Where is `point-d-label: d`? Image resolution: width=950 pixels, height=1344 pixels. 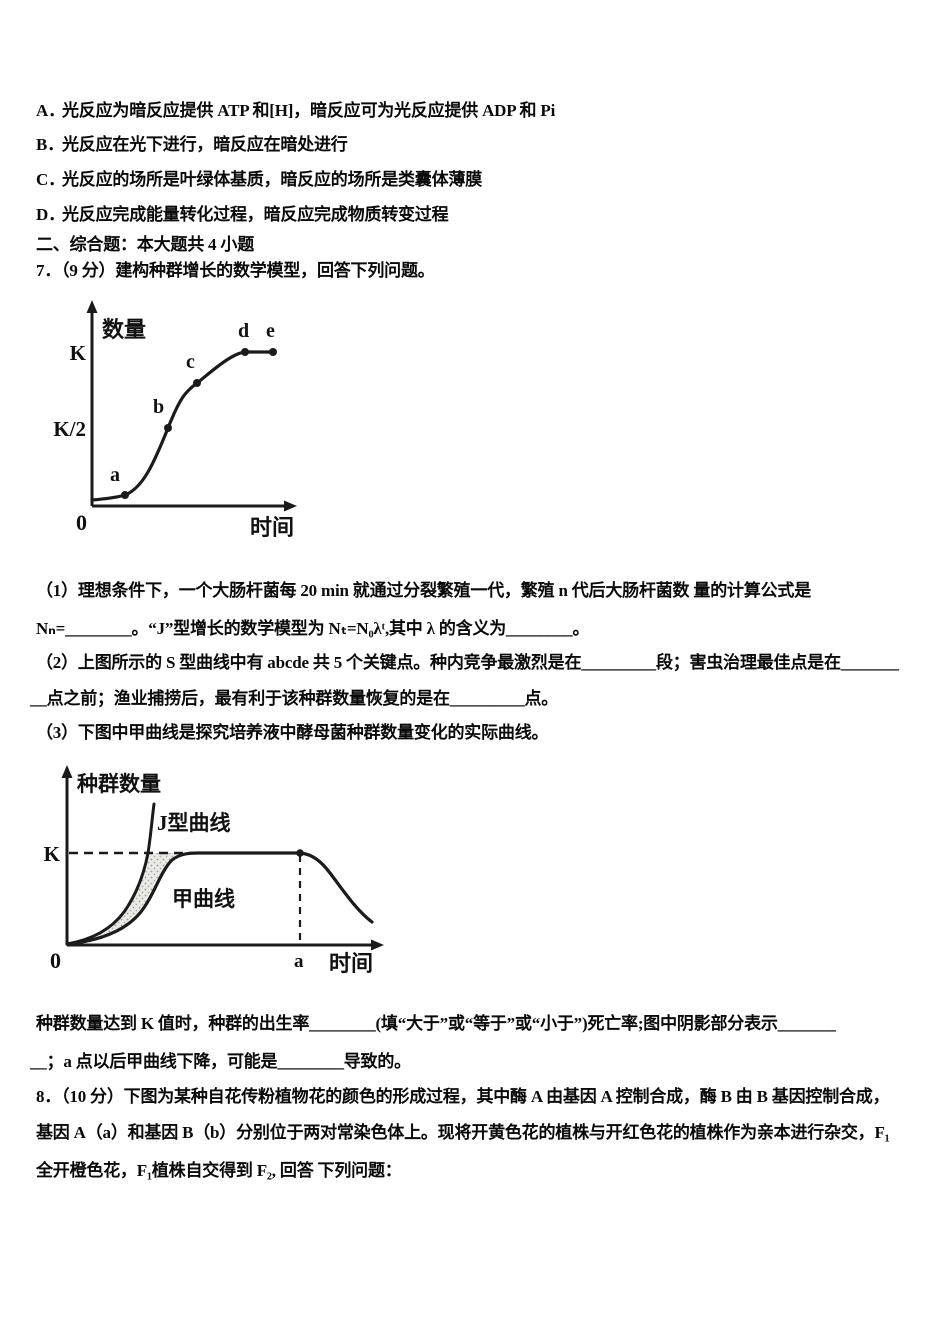
point-d-label: d is located at coordinates (243, 331).